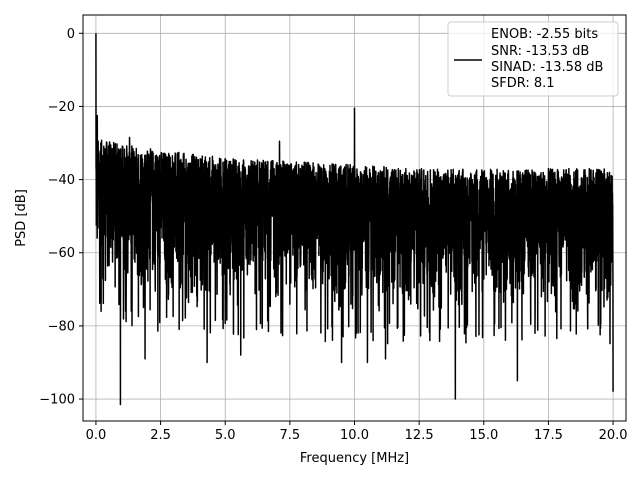 This screenshot has width=640, height=480. What do you see at coordinates (419, 435) in the screenshot?
I see `x-tick-label: 12.5` at bounding box center [419, 435].